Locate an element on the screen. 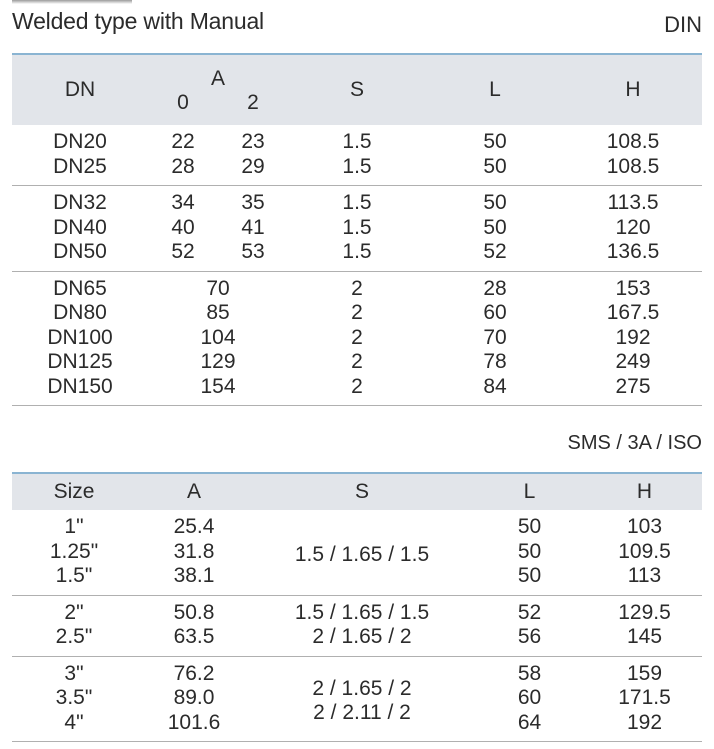 This screenshot has height=749, width=714. dn-cell: DN100 is located at coordinates (80, 337).